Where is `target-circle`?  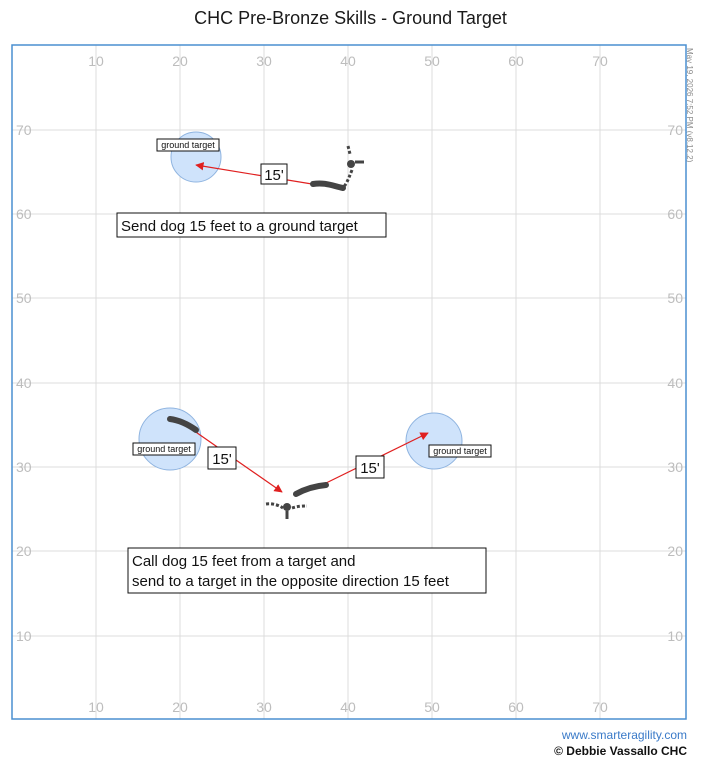 target-circle is located at coordinates (434, 441).